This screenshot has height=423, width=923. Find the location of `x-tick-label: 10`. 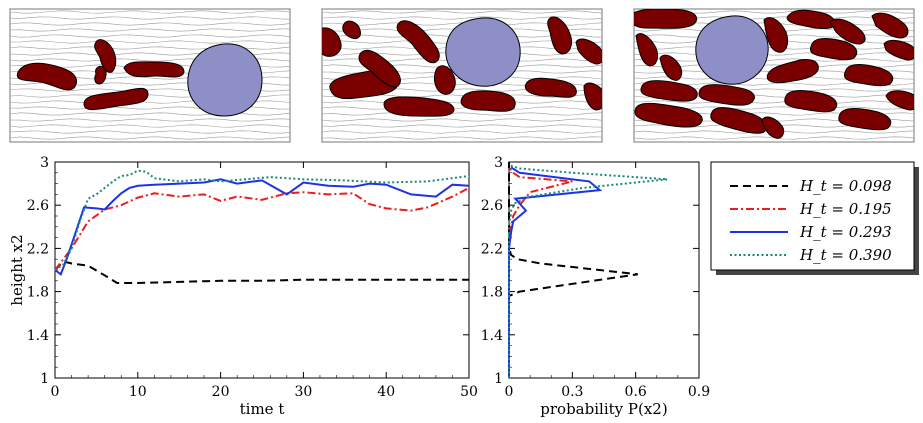

x-tick-label: 10 is located at coordinates (138, 392).